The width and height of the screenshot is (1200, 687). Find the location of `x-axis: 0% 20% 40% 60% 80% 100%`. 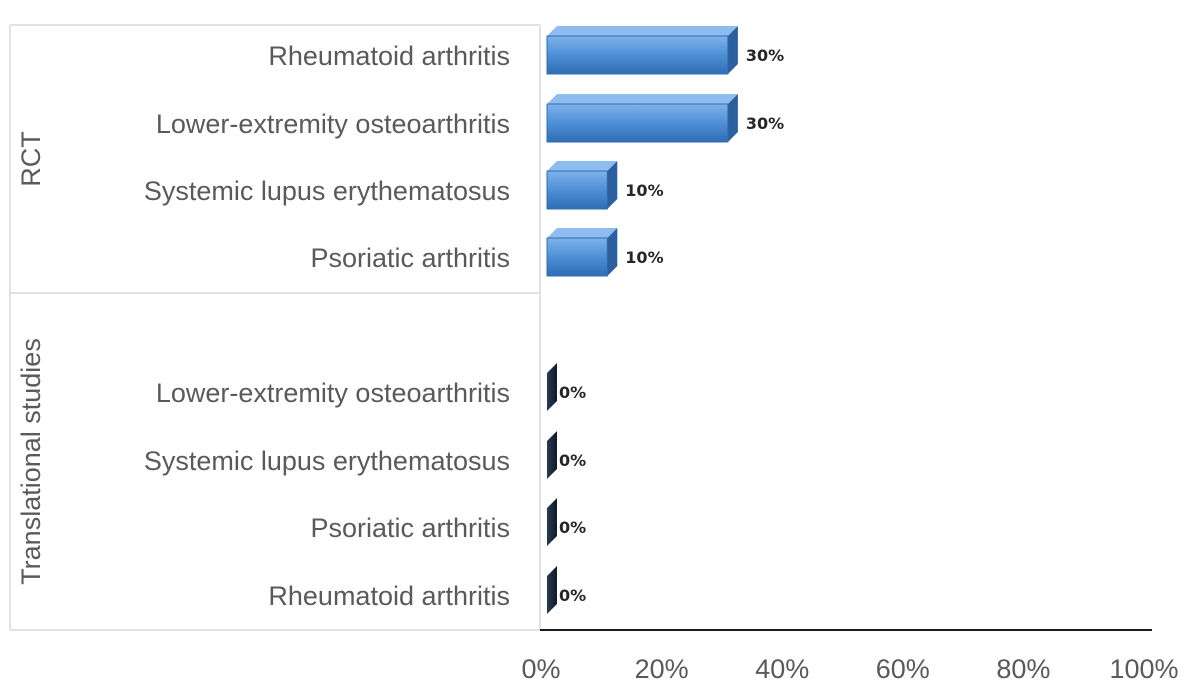

x-axis: 0% 20% 40% 60% 80% 100% is located at coordinates (849, 669).